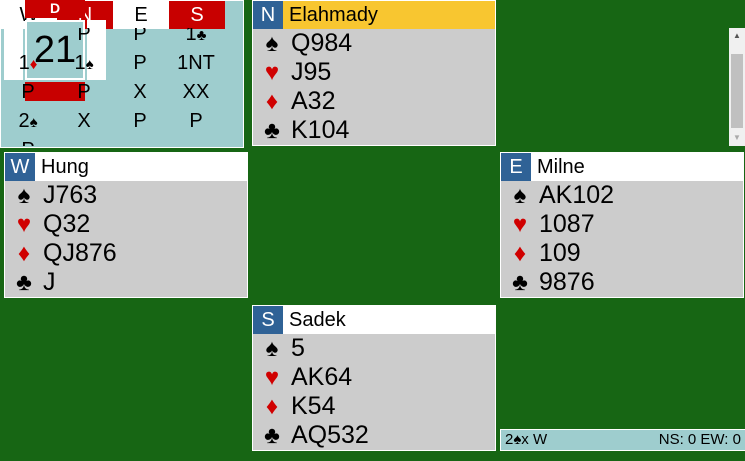 This screenshot has width=745, height=461. What do you see at coordinates (13, 50) in the screenshot?
I see `vulnerability-west` at bounding box center [13, 50].